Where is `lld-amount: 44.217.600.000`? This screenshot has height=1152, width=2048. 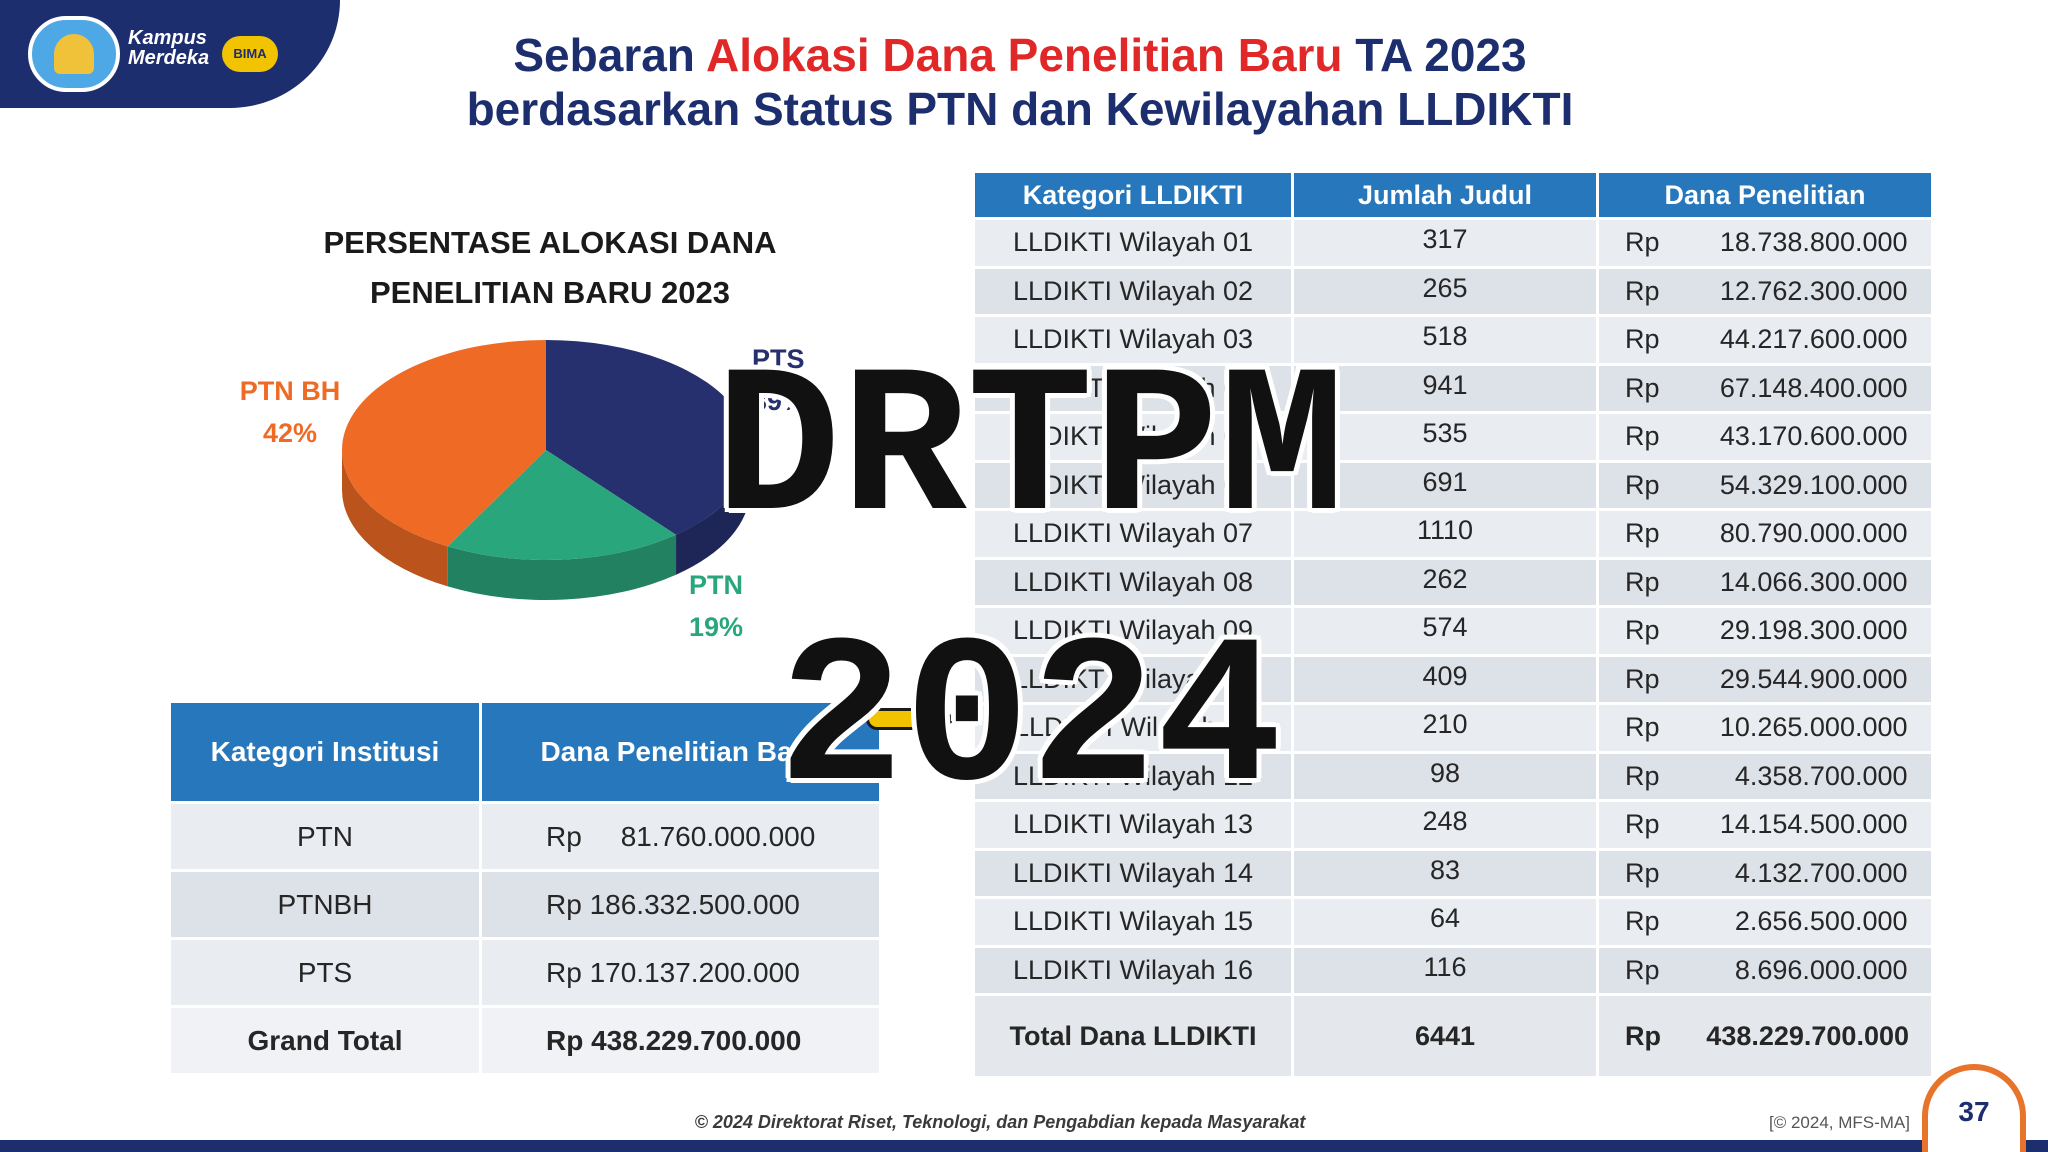
lld-amount: 44.217.600.000 is located at coordinates (1813, 339).